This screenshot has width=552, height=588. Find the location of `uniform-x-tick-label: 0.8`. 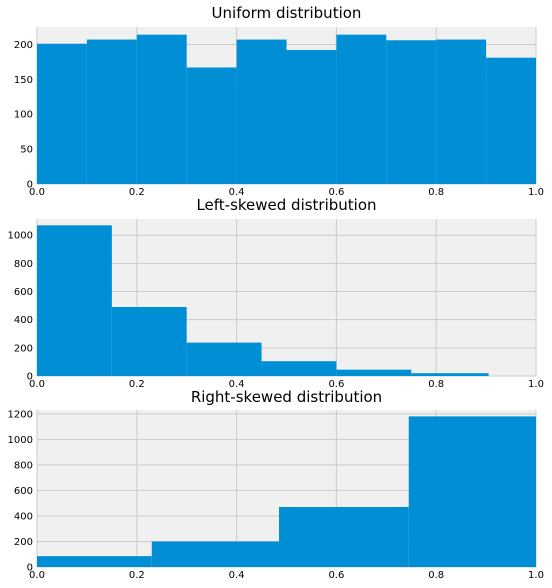

uniform-x-tick-label: 0.8 is located at coordinates (436, 192).